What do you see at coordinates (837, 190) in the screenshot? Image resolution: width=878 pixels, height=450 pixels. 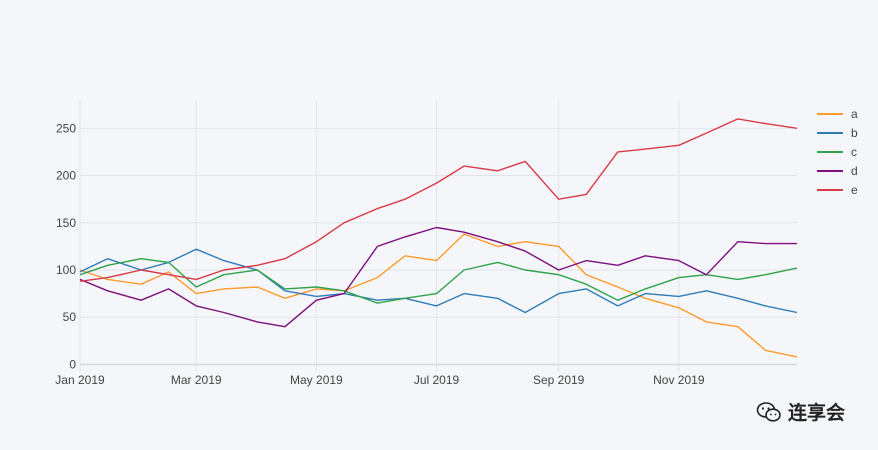 I see `legend-item-e: e` at bounding box center [837, 190].